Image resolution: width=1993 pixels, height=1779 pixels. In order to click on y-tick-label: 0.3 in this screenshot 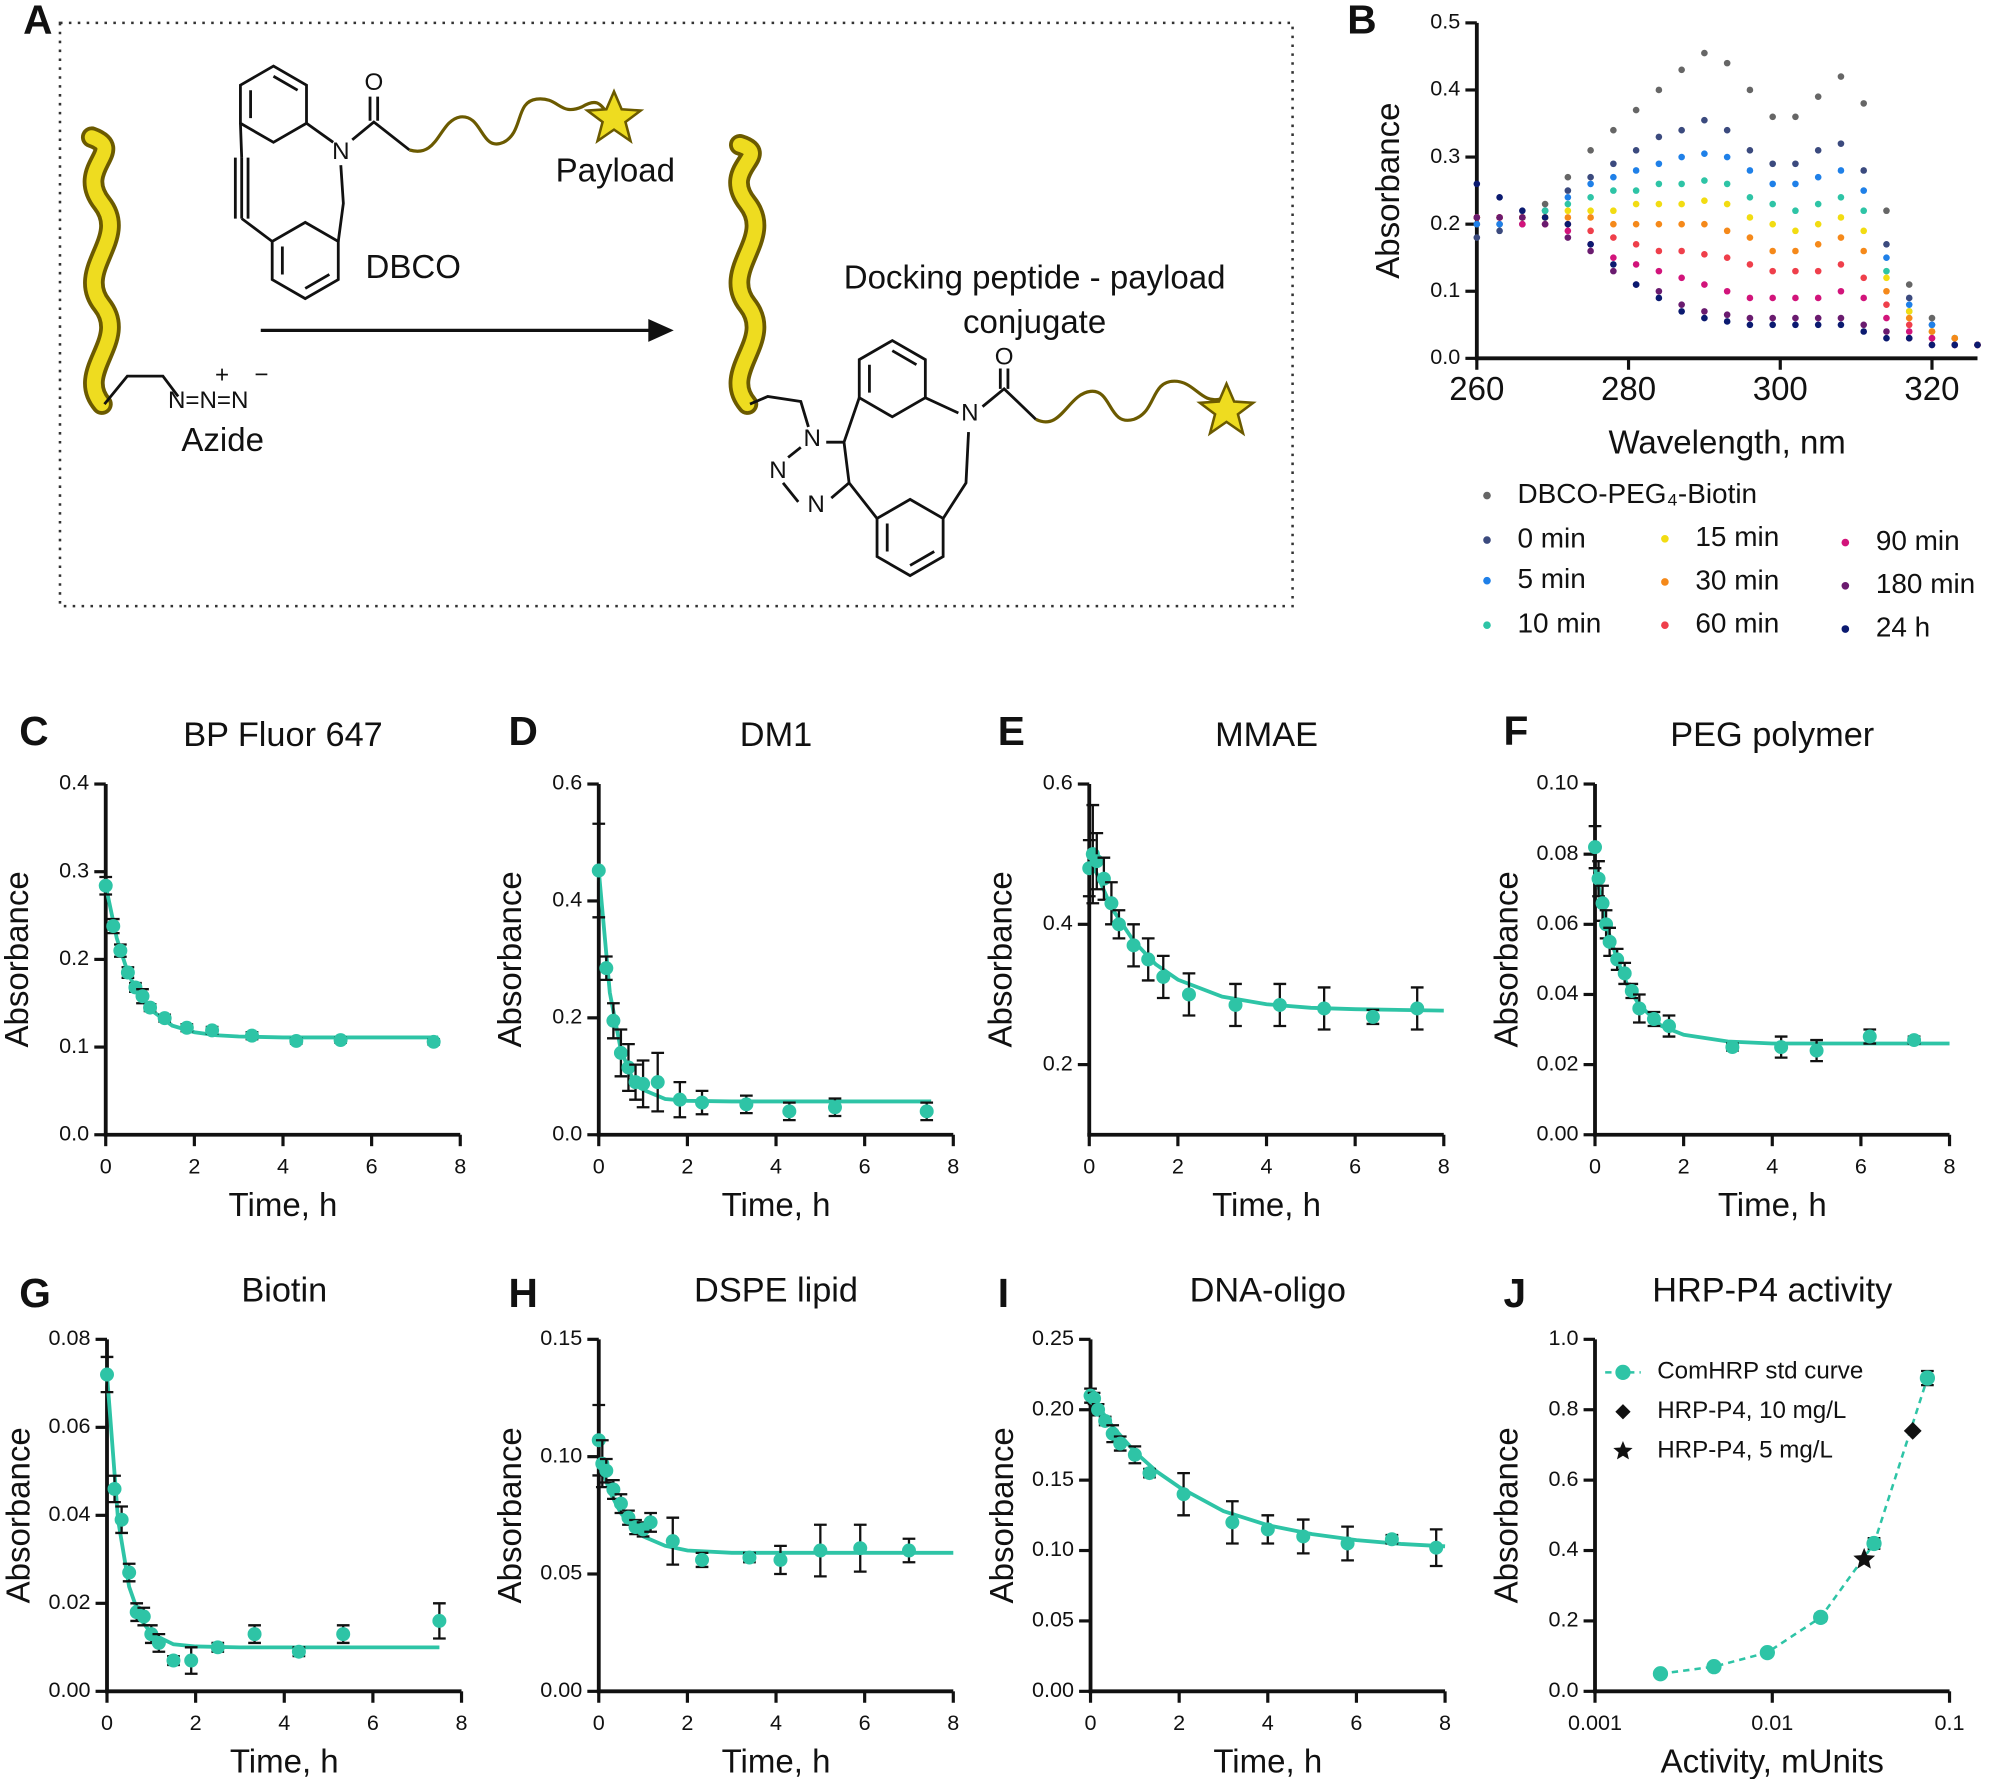, I will do `click(1445, 155)`.